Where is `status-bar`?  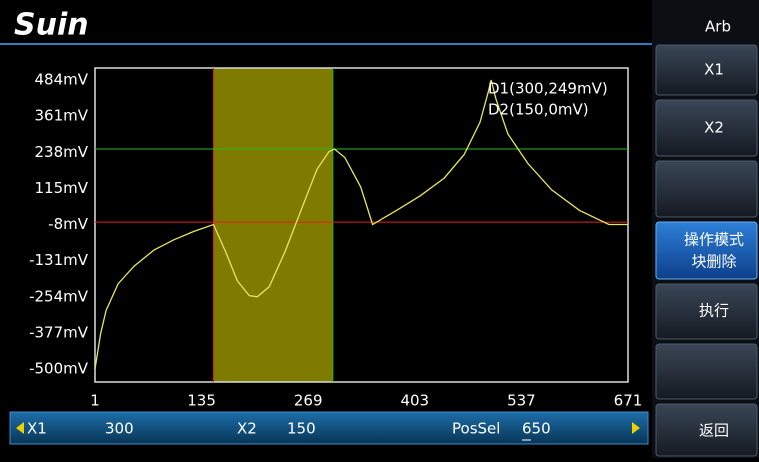
status-bar is located at coordinates (329, 428).